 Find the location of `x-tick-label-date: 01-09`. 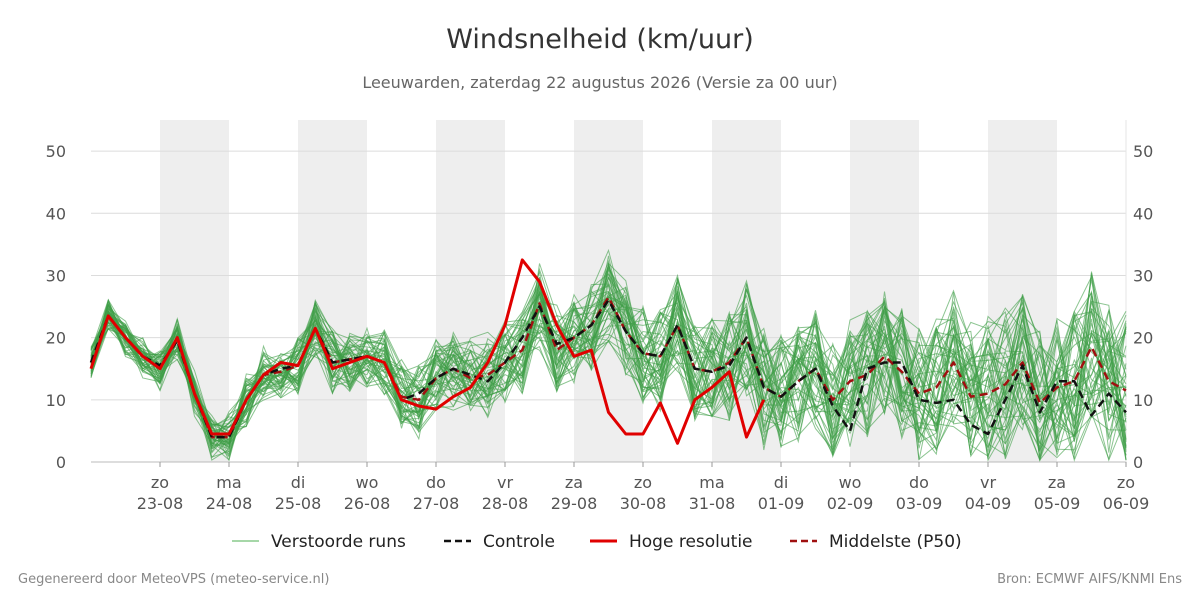

x-tick-label-date: 01-09 is located at coordinates (781, 503).